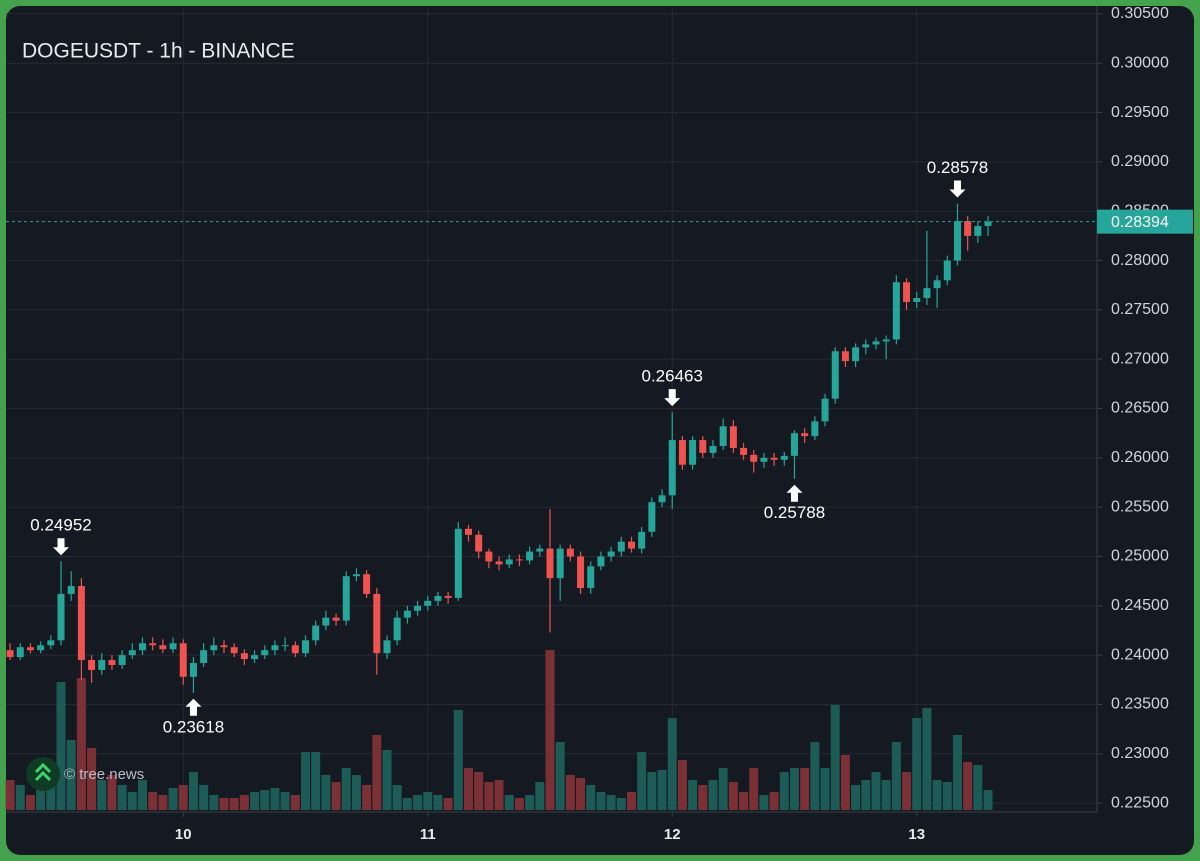 This screenshot has height=861, width=1200. What do you see at coordinates (428, 834) in the screenshot?
I see `x-tick-label: 11` at bounding box center [428, 834].